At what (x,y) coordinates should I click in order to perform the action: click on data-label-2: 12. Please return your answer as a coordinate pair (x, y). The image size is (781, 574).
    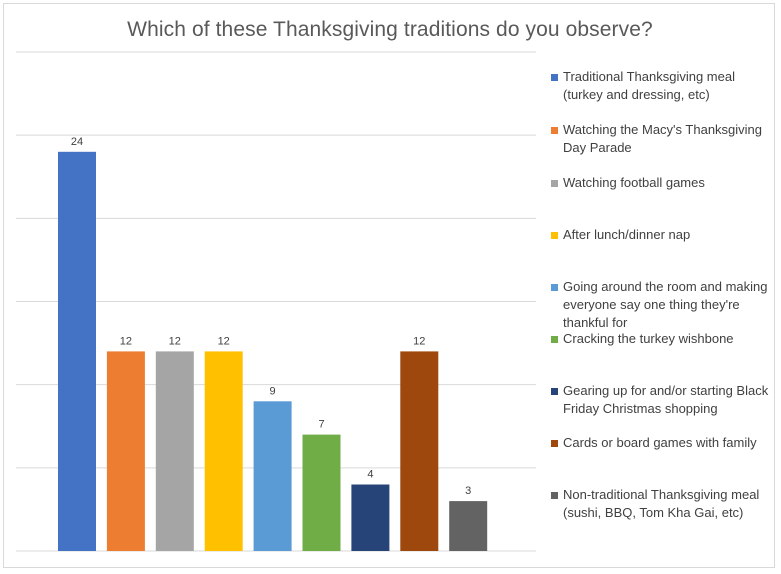
    Looking at the image, I should click on (126, 341).